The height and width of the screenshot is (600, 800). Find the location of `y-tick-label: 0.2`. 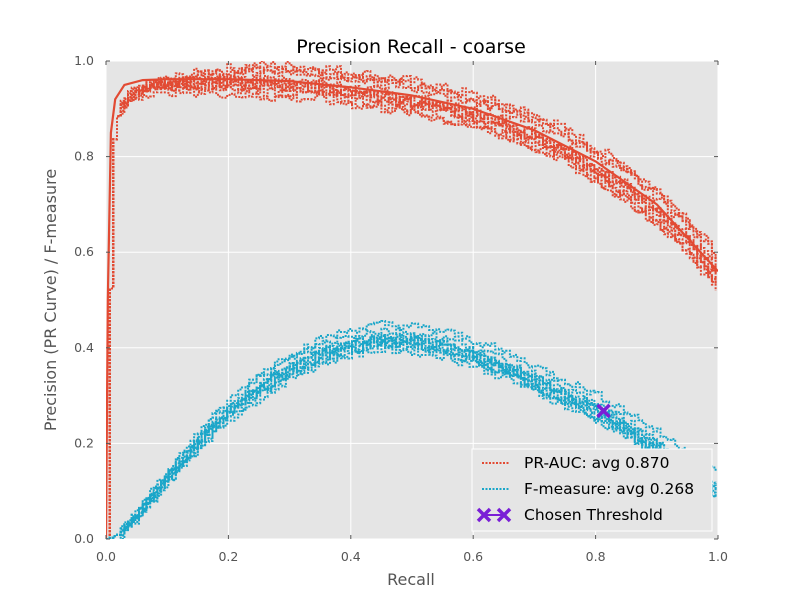

y-tick-label: 0.2 is located at coordinates (84, 442).